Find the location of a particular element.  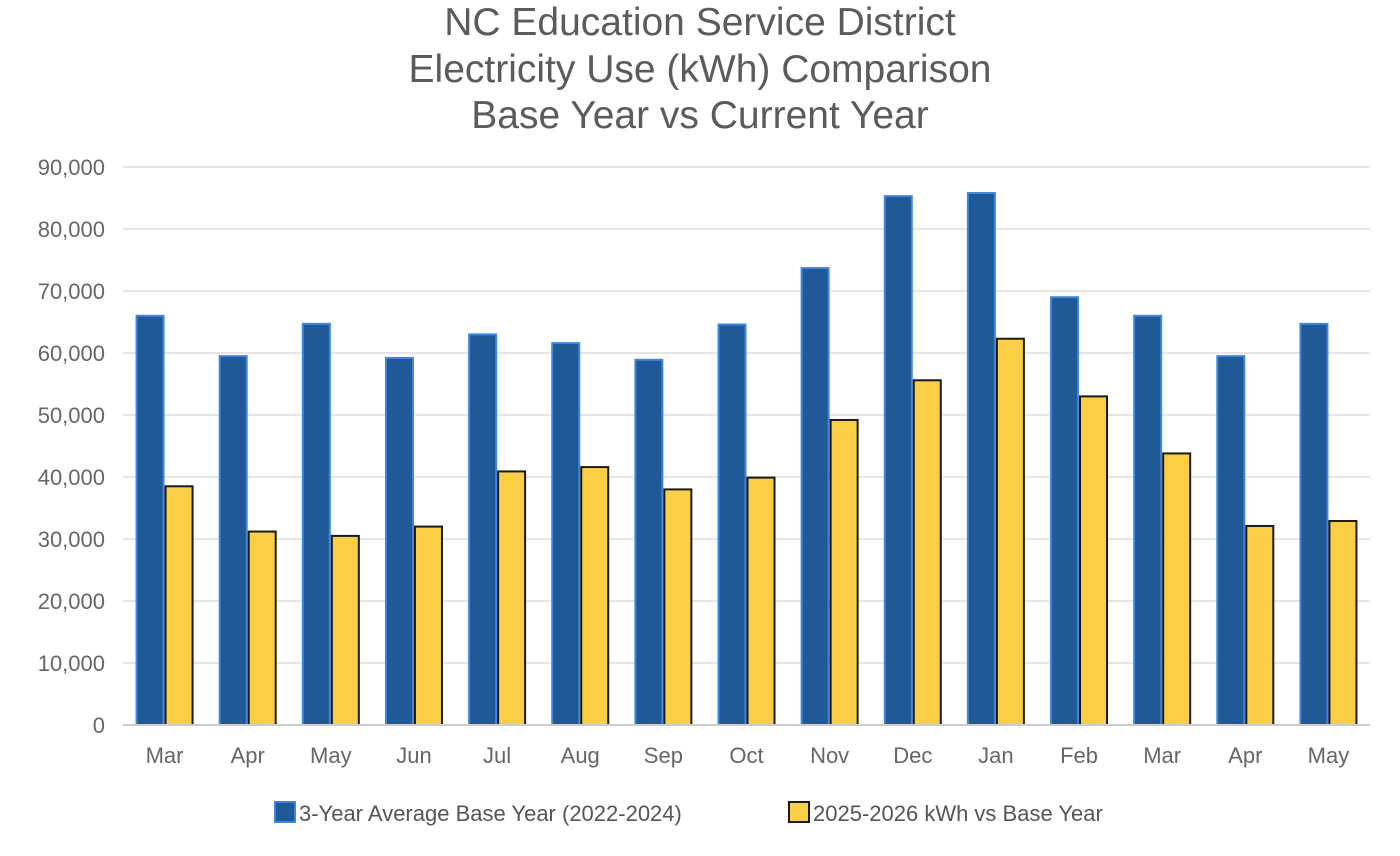

y-tick-label: 60,000 is located at coordinates (71, 353).